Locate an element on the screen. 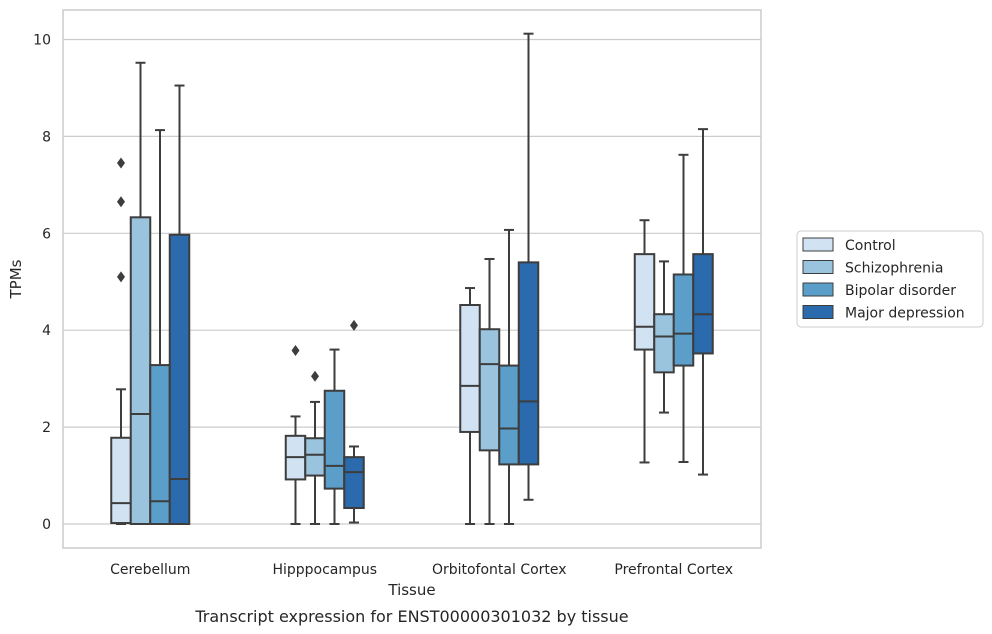 This screenshot has width=992, height=634. legend-frame is located at coordinates (890, 279).